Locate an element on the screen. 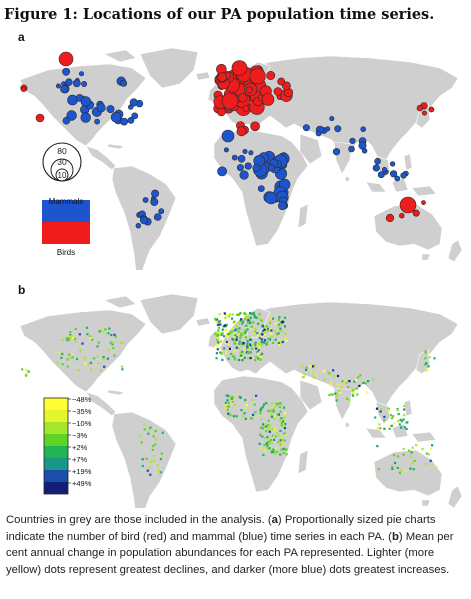 This screenshot has width=471, height=599. birds-swatch is located at coordinates (66, 233).